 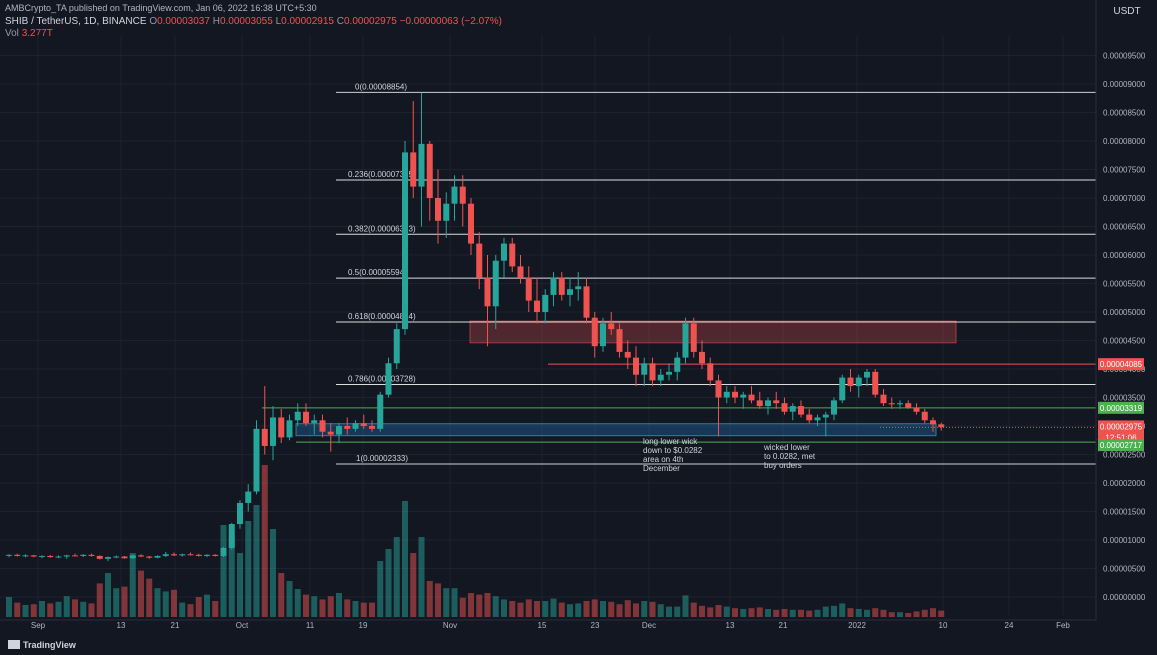 What do you see at coordinates (595, 625) in the screenshot?
I see `x-tick-label: 23` at bounding box center [595, 625].